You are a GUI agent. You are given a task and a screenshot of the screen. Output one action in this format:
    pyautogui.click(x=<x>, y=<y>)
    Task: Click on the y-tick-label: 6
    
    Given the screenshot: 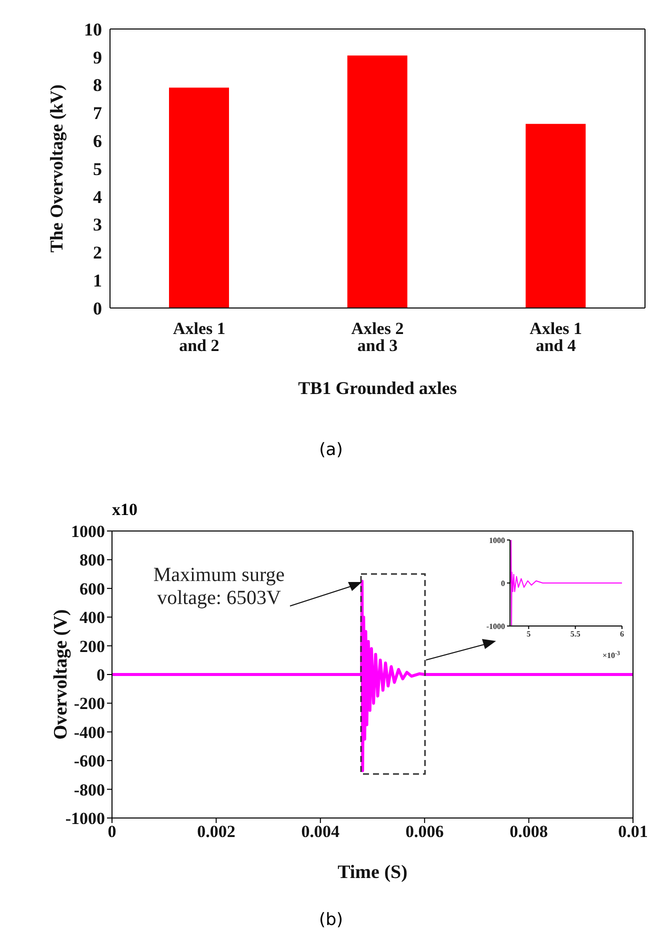 What is the action you would take?
    pyautogui.click(x=97, y=140)
    